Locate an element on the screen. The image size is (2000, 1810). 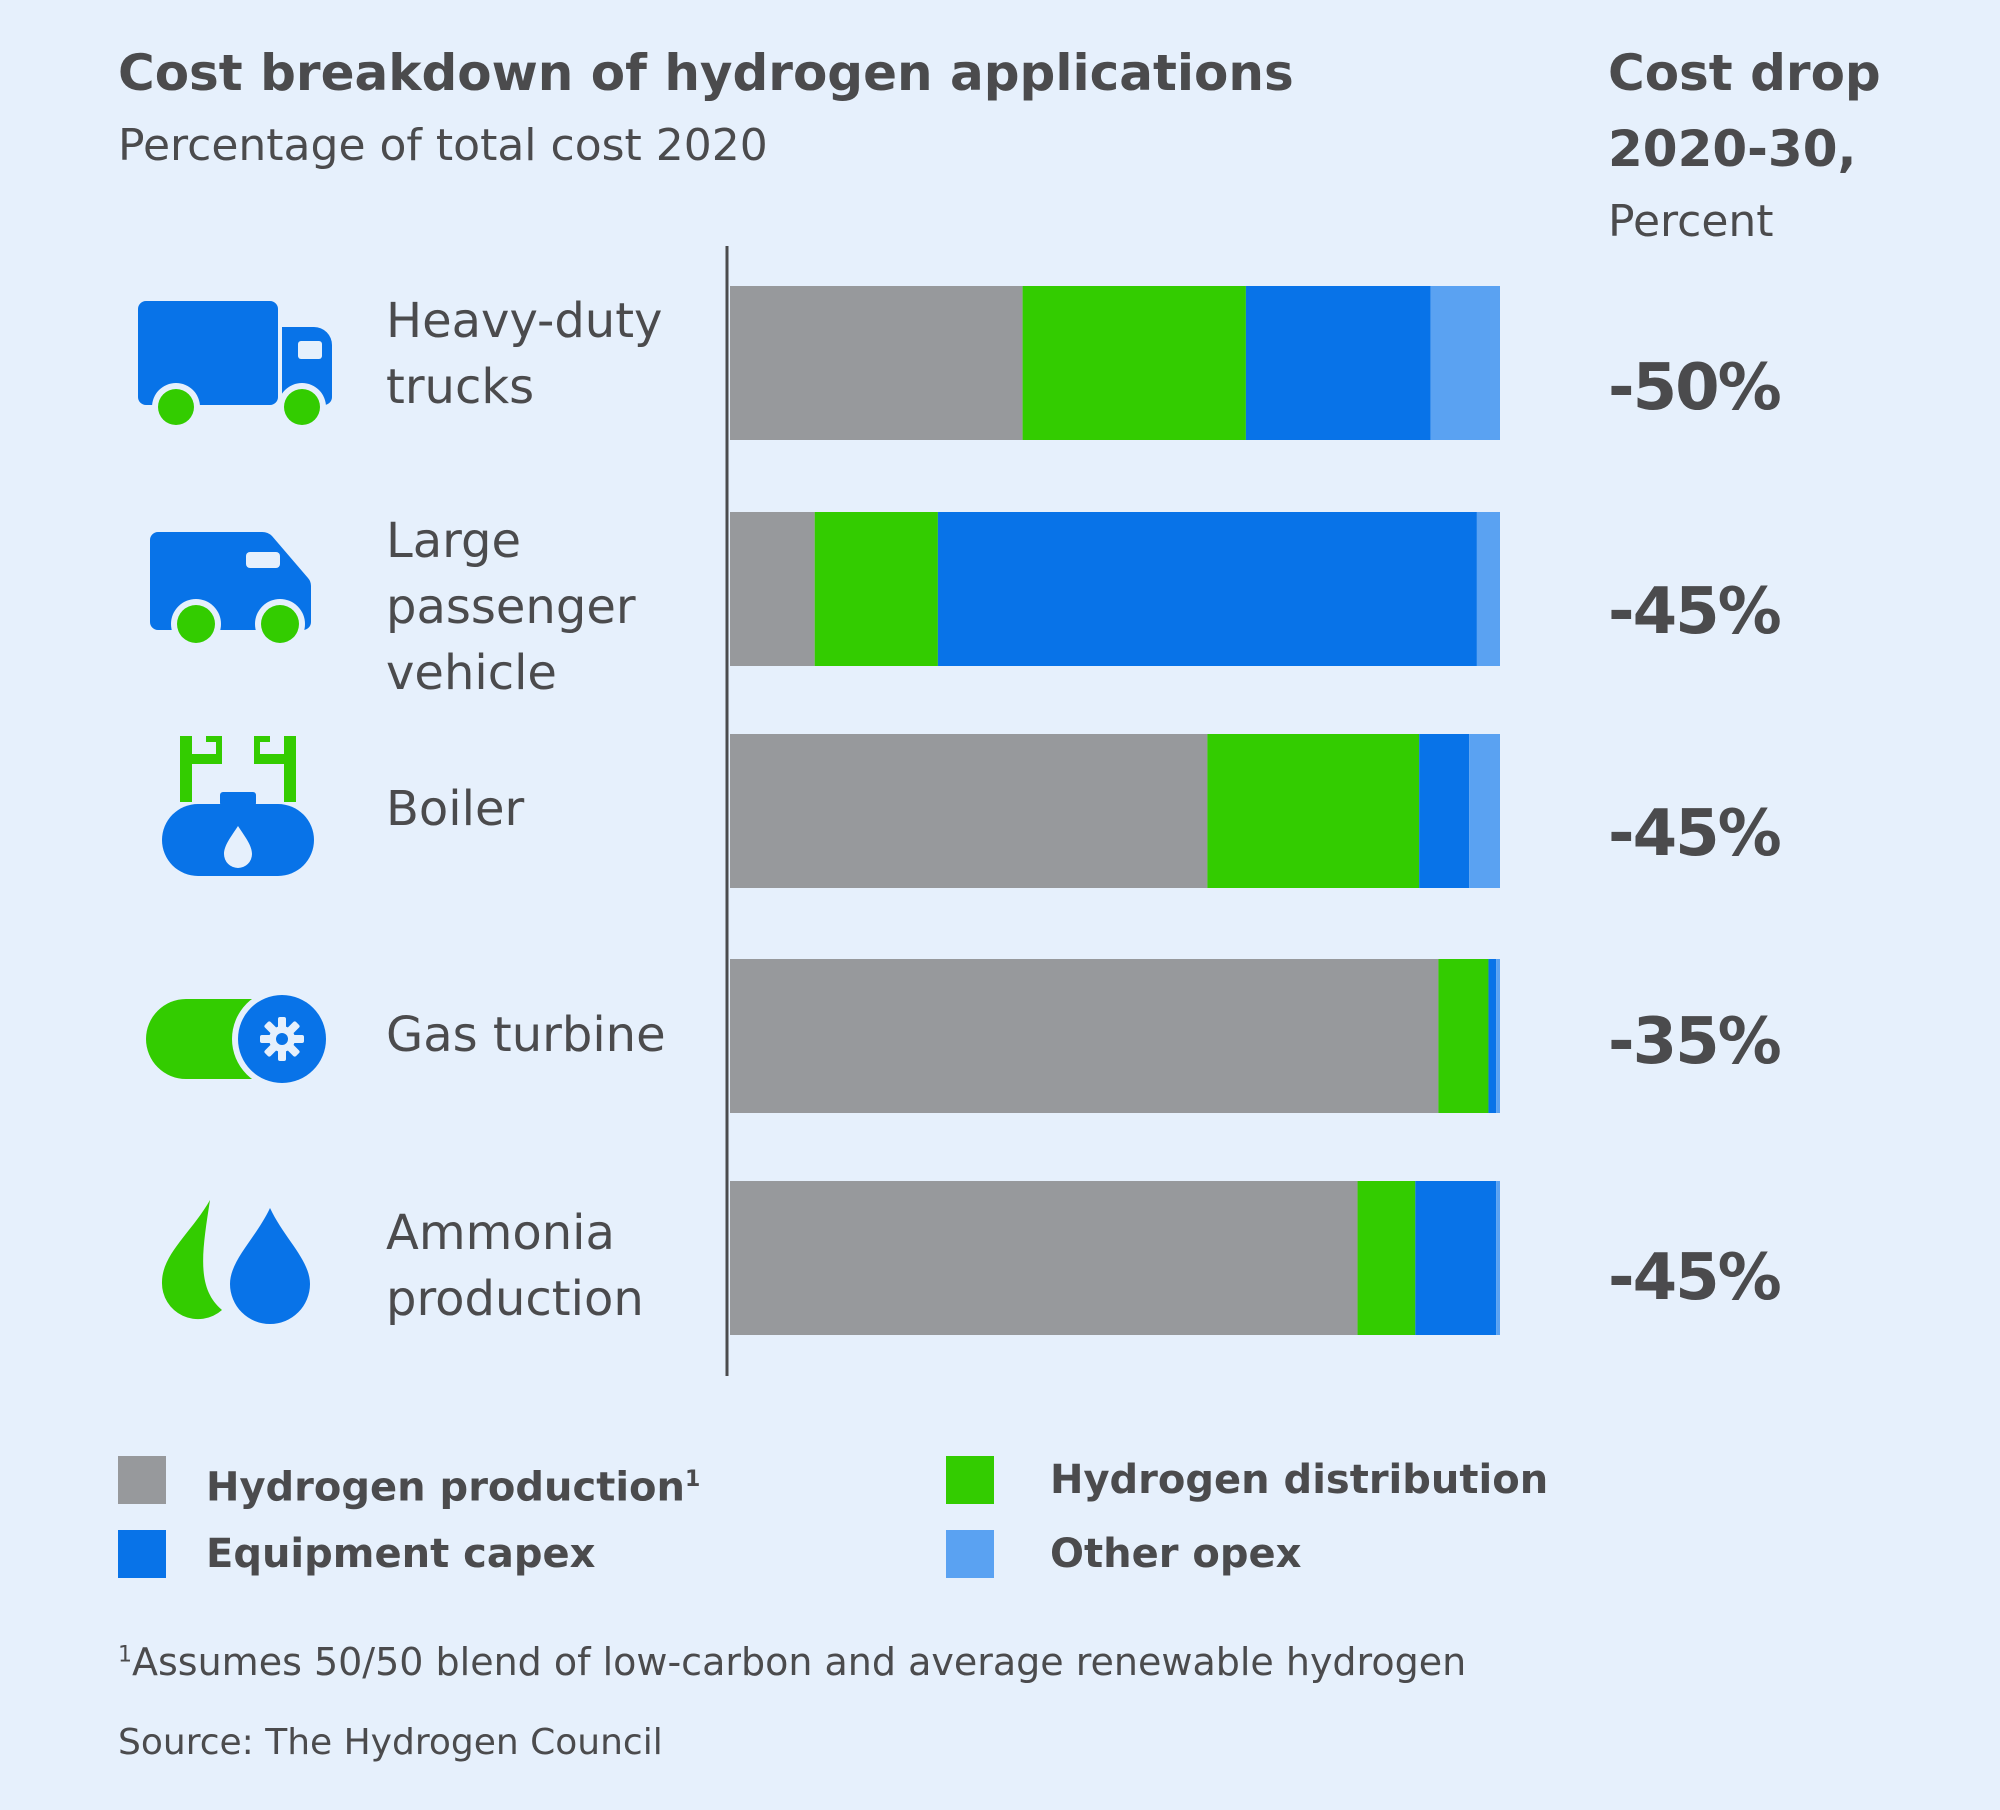
category-label-boiler: Boiler is located at coordinates (455, 809).